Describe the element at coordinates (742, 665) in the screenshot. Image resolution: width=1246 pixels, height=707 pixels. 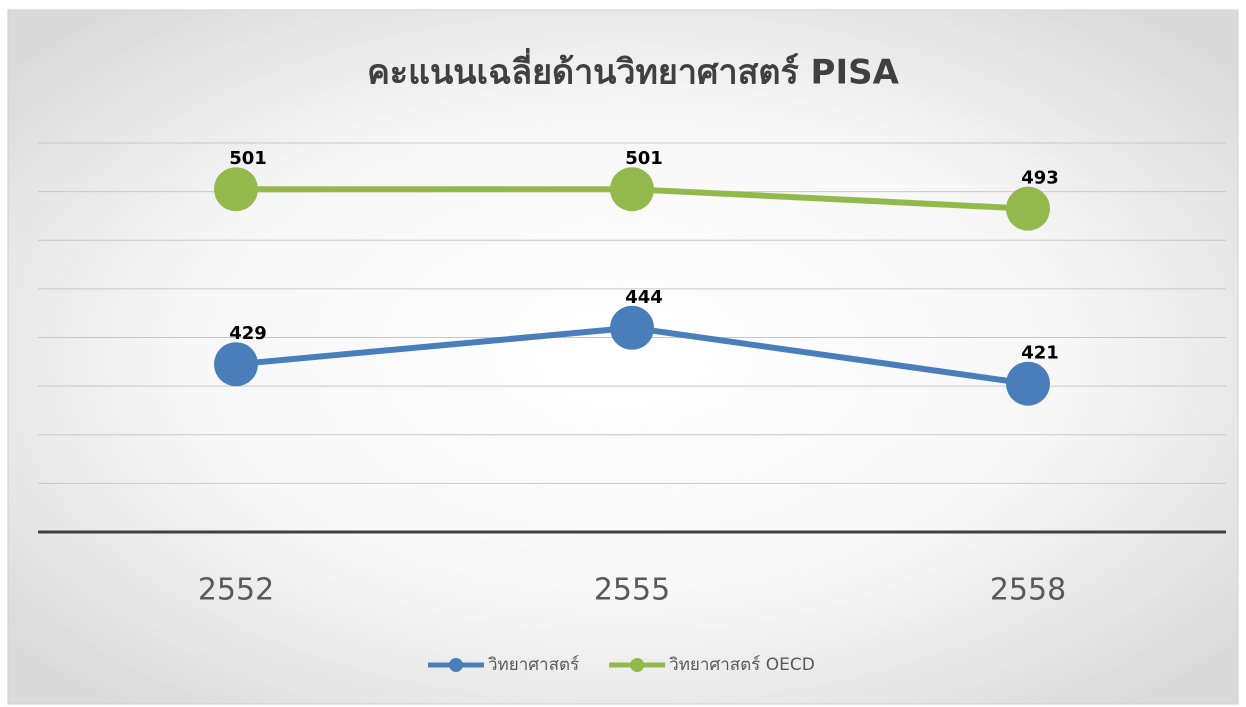
I see `legend-label: วิทยาศาสตร์ OECD` at that location.